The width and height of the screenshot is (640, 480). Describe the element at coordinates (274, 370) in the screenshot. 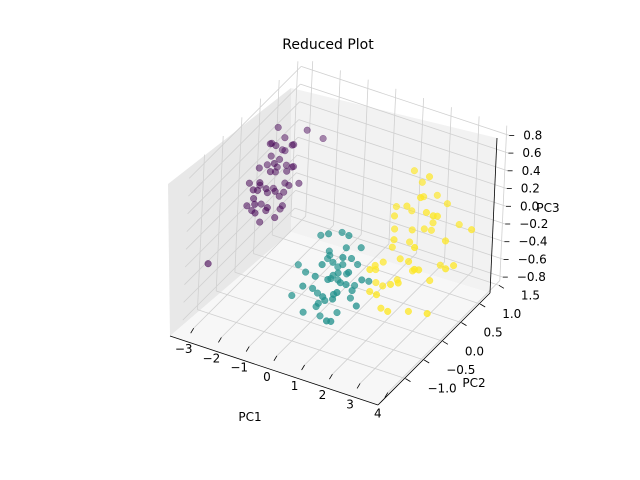

I see `pc1-axis-line` at that location.